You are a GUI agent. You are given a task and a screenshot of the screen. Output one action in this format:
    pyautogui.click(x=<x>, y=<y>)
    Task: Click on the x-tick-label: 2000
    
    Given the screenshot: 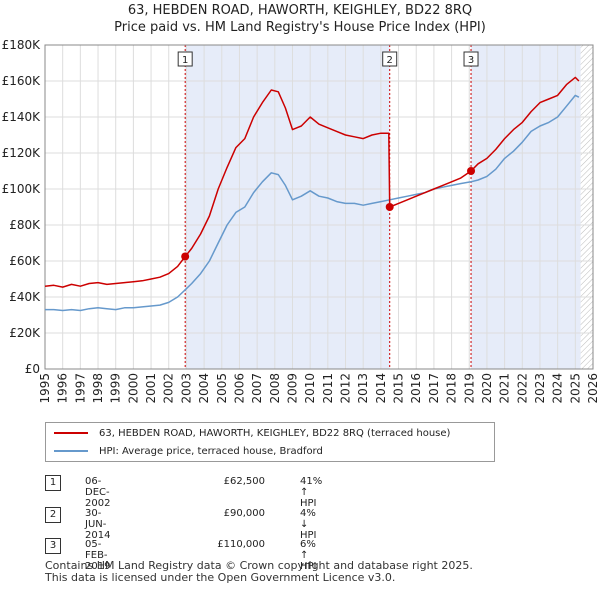 What is the action you would take?
    pyautogui.click(x=133, y=388)
    